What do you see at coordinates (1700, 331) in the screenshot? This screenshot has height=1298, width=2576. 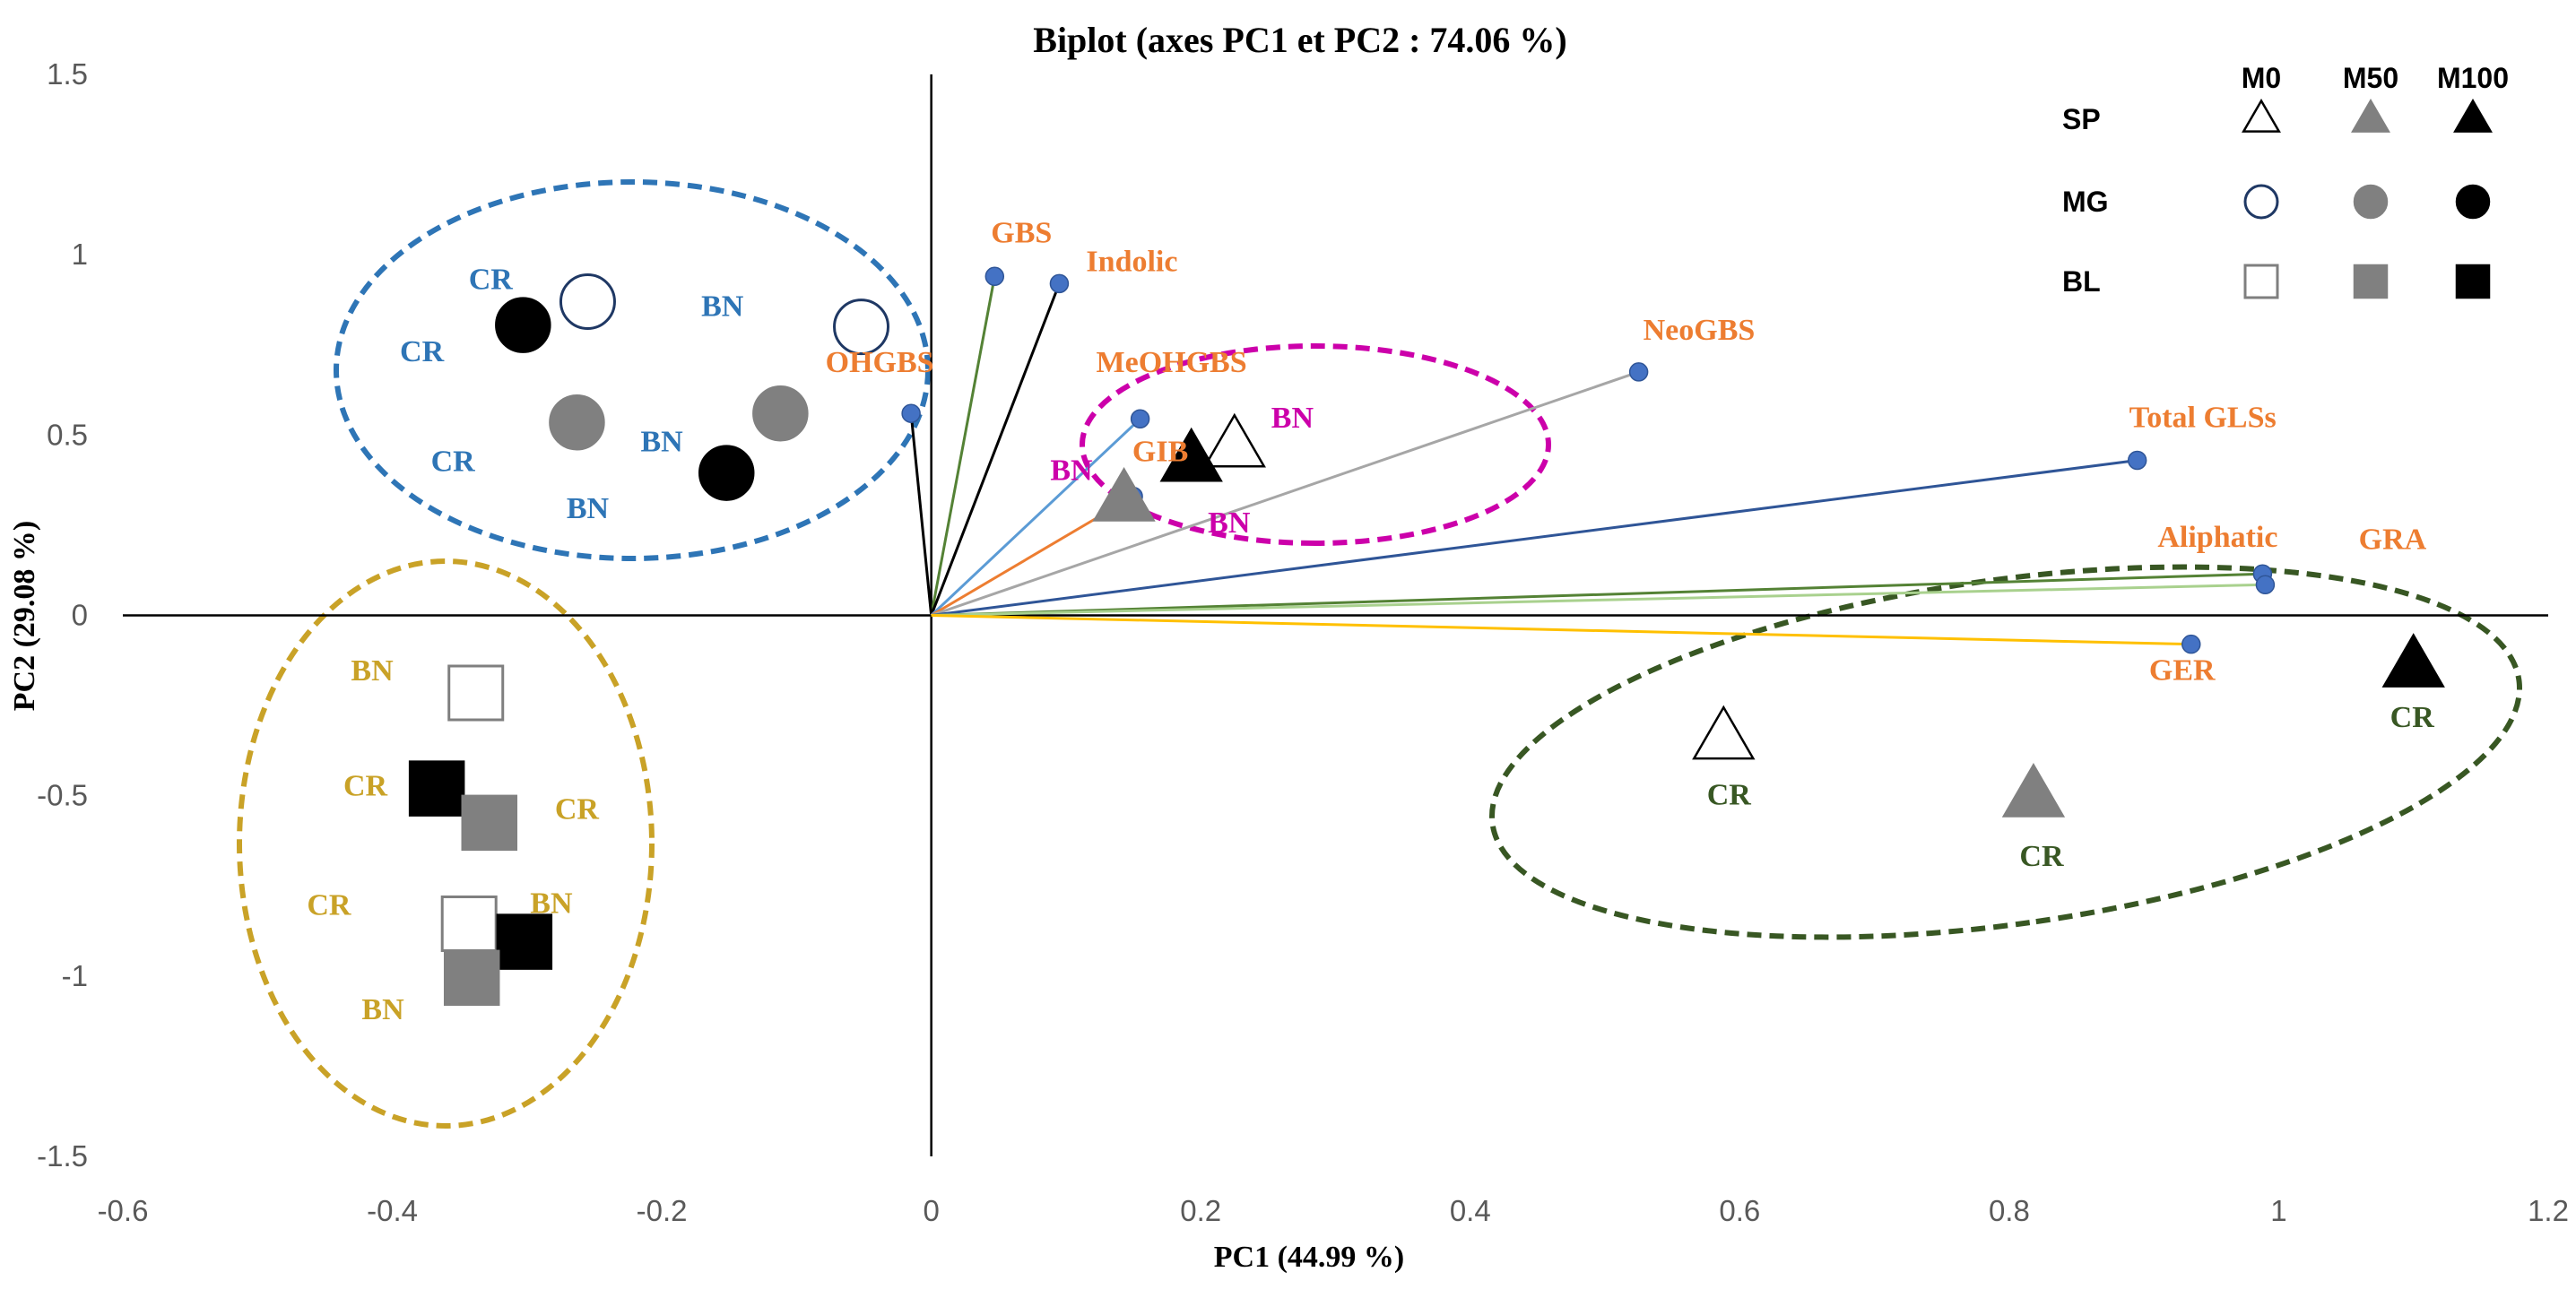 I see `variable-label: NeoGBS` at bounding box center [1700, 331].